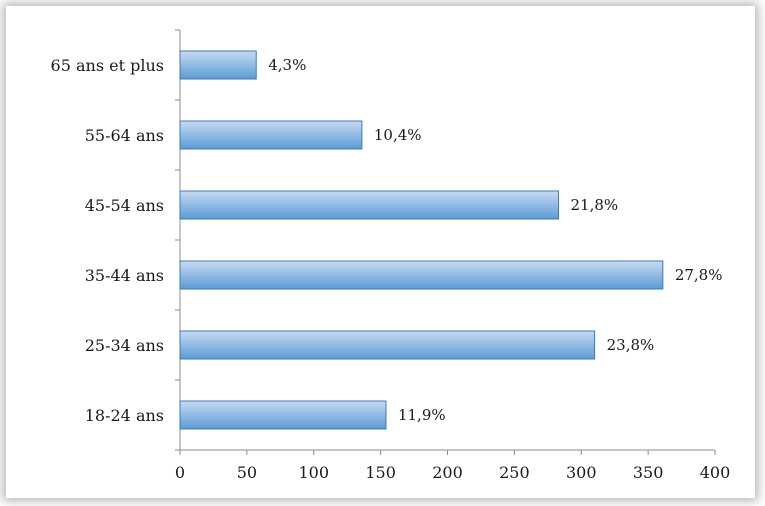 The image size is (765, 506). Describe the element at coordinates (180, 472) in the screenshot. I see `x-tick-label: 0` at that location.